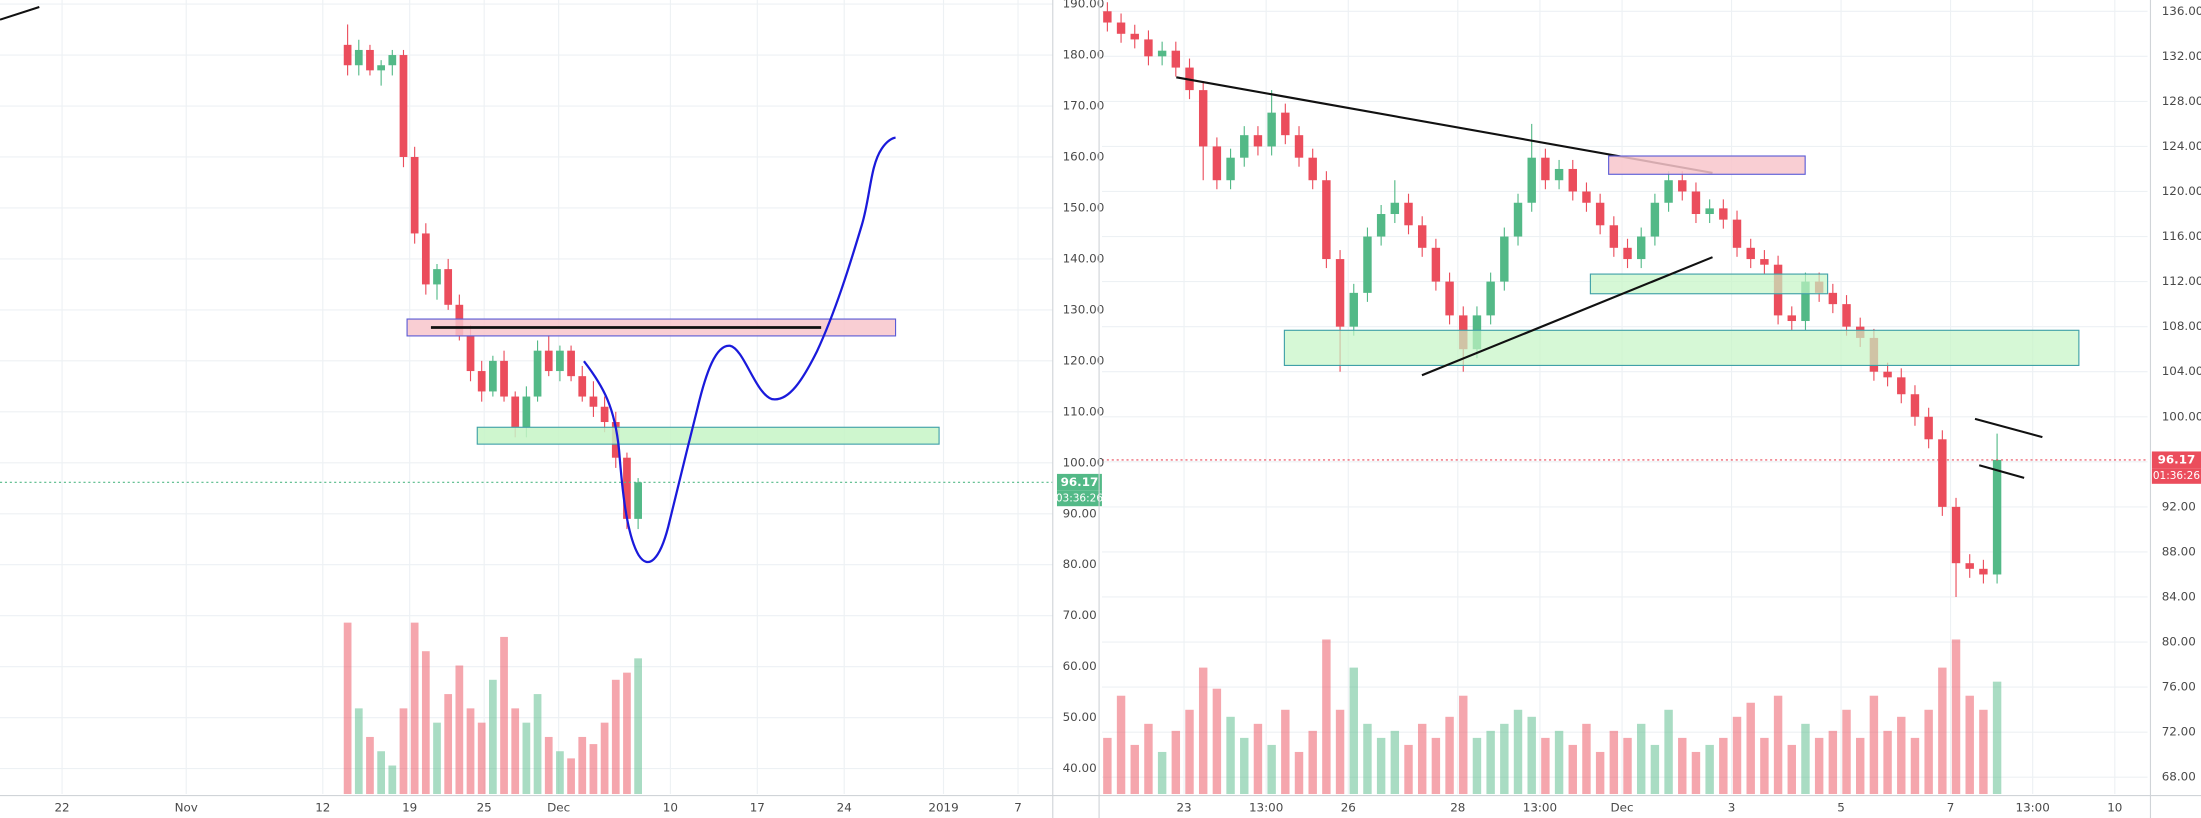 The height and width of the screenshot is (818, 2201). I want to click on y-tick-label: 160.00, so click(1084, 156).